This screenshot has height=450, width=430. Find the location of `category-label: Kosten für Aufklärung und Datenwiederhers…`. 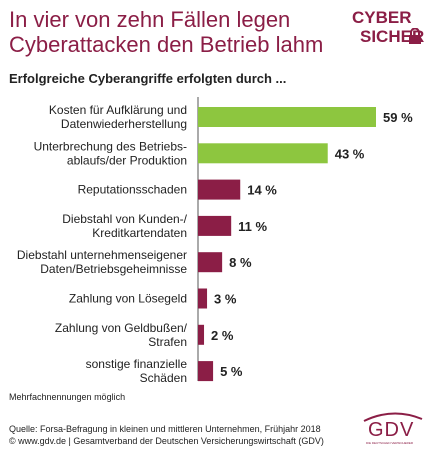

category-label: Kosten für Aufklärung und Datenwiederhers… is located at coordinates (118, 117).